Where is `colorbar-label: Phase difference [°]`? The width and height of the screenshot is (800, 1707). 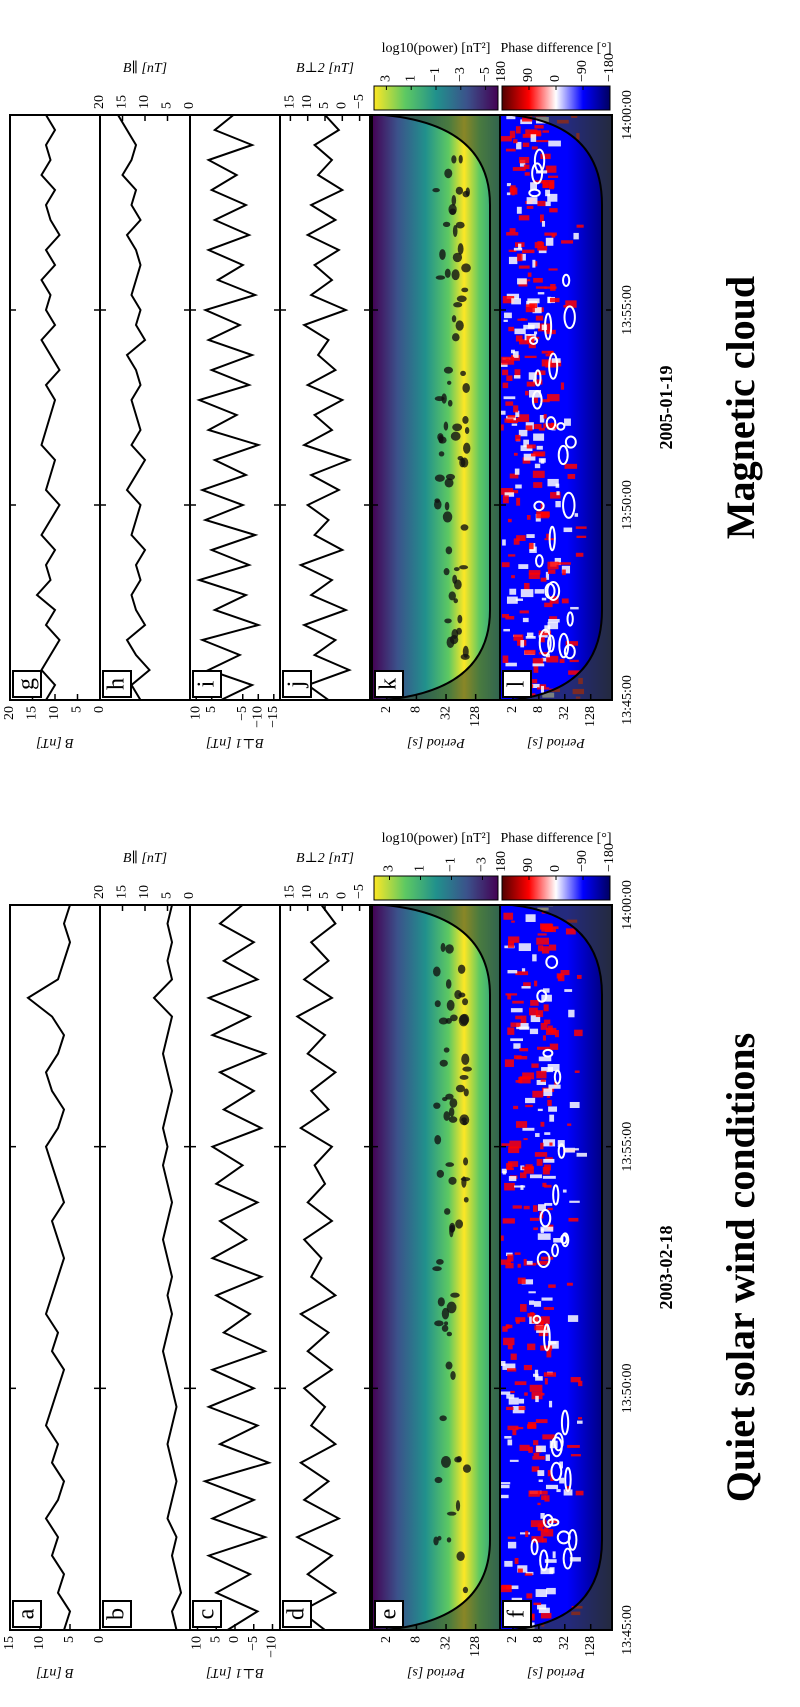
colorbar-label: Phase difference [°] is located at coordinates (555, 838).